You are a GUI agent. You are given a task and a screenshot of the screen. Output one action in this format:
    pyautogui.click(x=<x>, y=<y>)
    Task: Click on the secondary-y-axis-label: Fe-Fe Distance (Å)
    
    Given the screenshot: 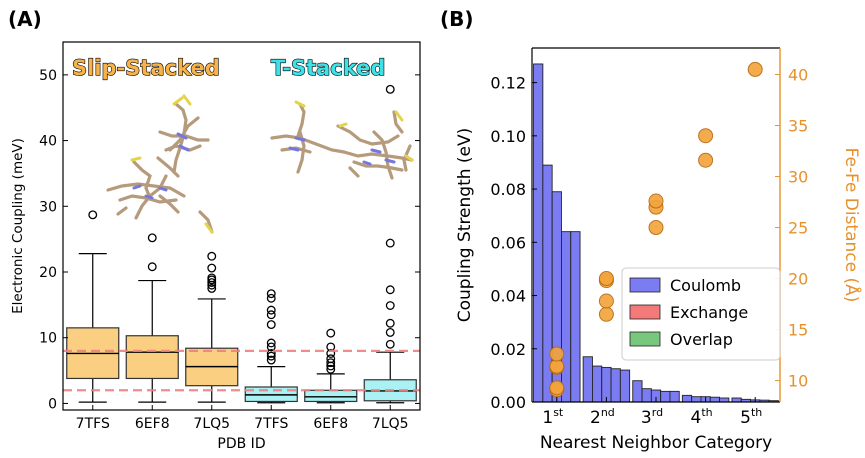 What is the action you would take?
    pyautogui.click(x=852, y=225)
    